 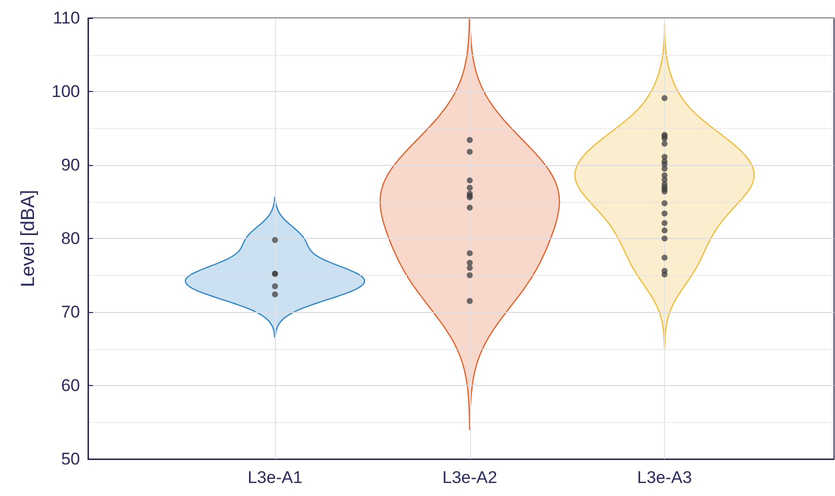 What do you see at coordinates (66, 18) in the screenshot?
I see `y-tick-label: 110` at bounding box center [66, 18].